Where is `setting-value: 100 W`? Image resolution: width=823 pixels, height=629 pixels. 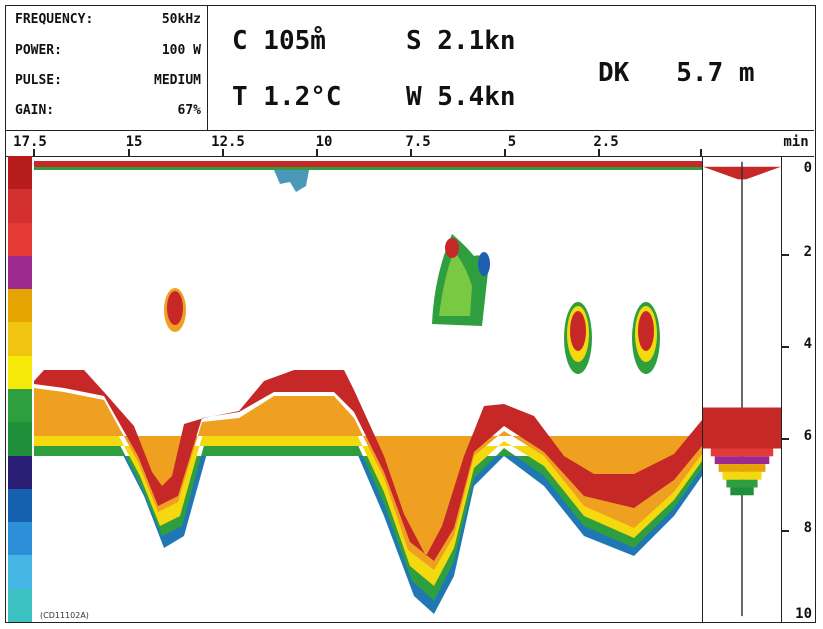
setting-value: 100 W is located at coordinates (181, 50).